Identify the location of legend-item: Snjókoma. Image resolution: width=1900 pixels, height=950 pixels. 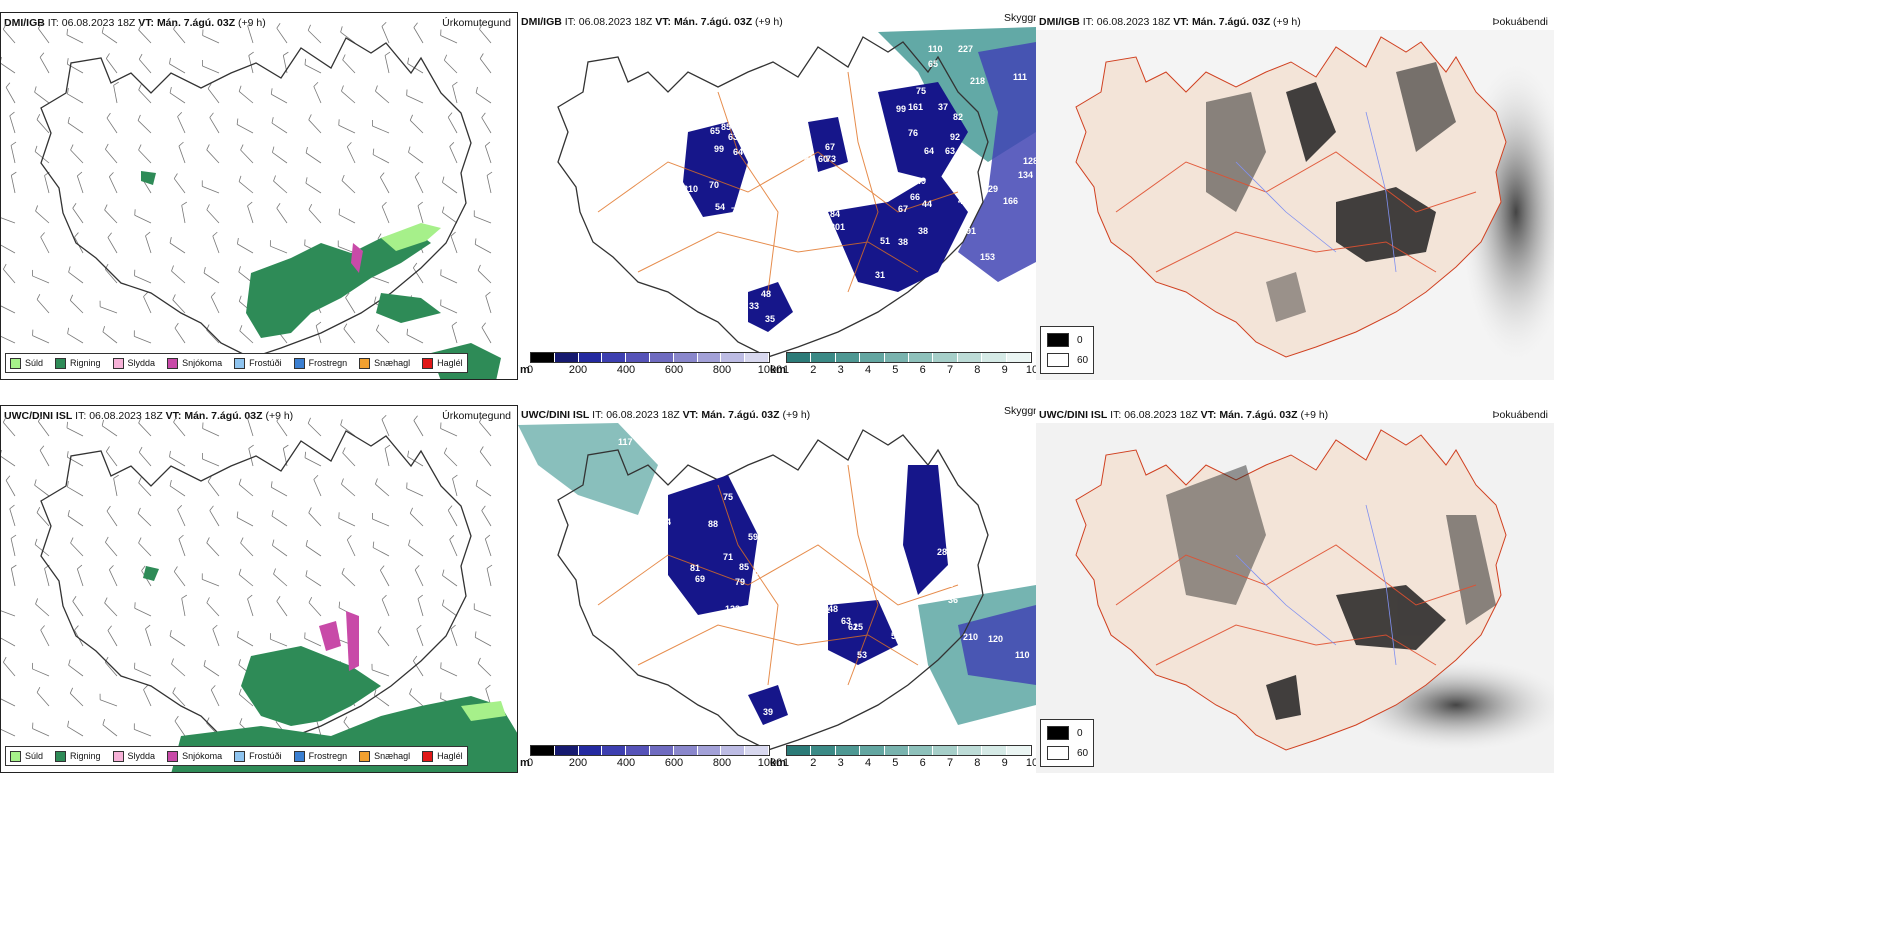
(194, 756).